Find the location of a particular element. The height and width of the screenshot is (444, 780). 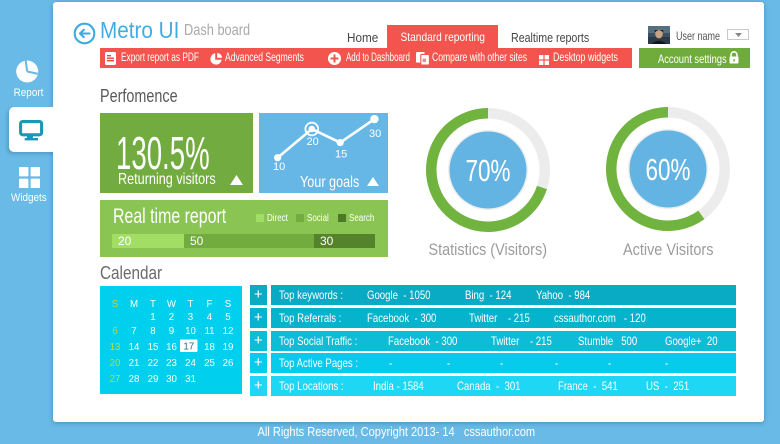

svg-text: 4 is located at coordinates (210, 317).